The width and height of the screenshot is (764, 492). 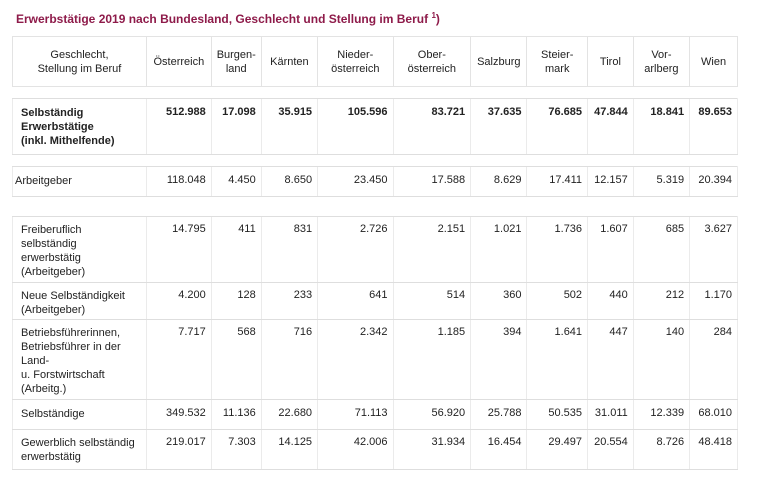 I want to click on table-cell: 68.010, so click(x=713, y=414).